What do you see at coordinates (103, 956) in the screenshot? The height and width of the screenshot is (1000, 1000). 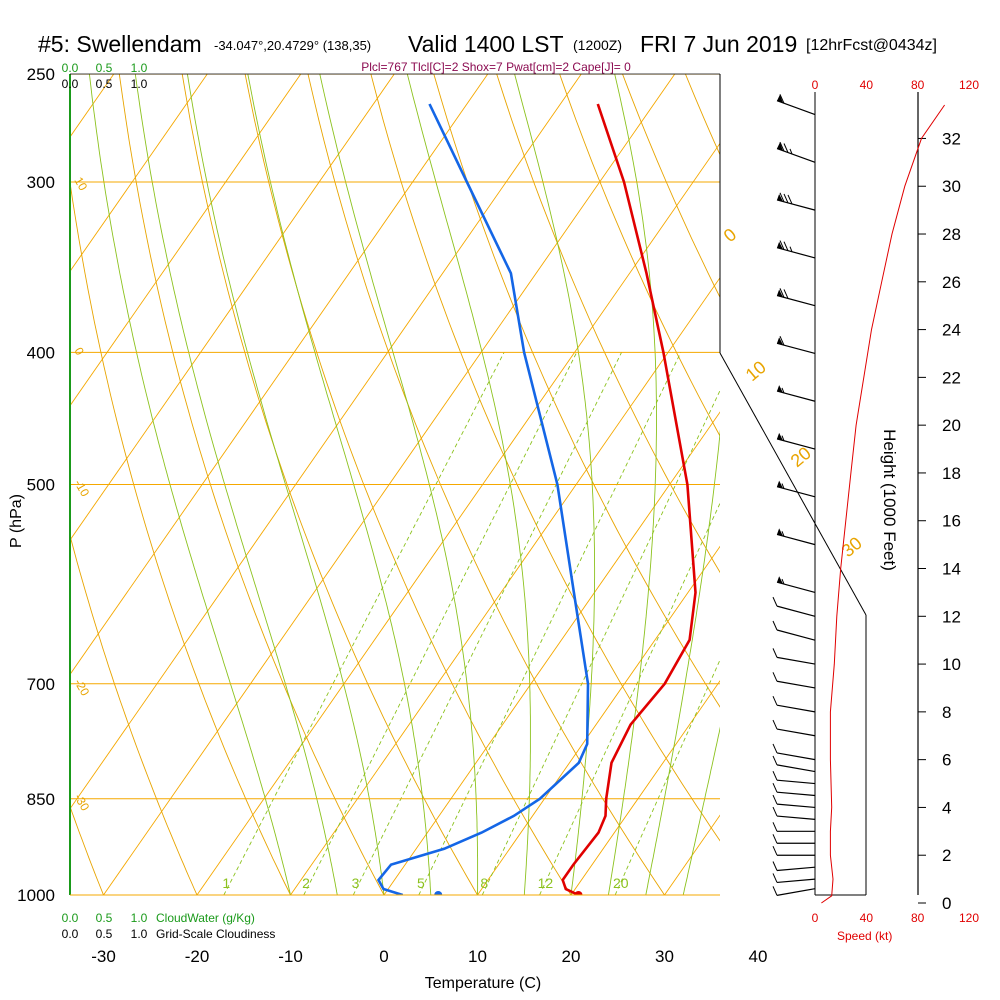 I see `temperature-tick-label: -30` at bounding box center [103, 956].